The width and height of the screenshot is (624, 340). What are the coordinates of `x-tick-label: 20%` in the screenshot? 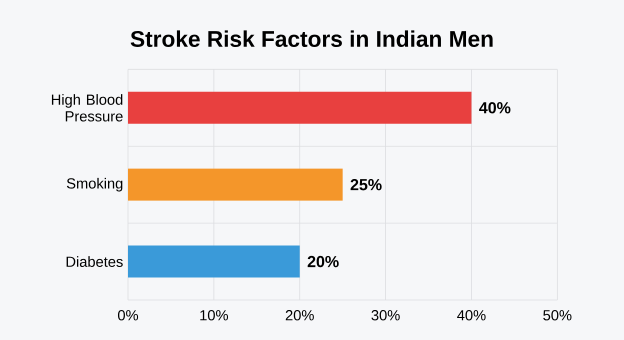 It's located at (300, 315).